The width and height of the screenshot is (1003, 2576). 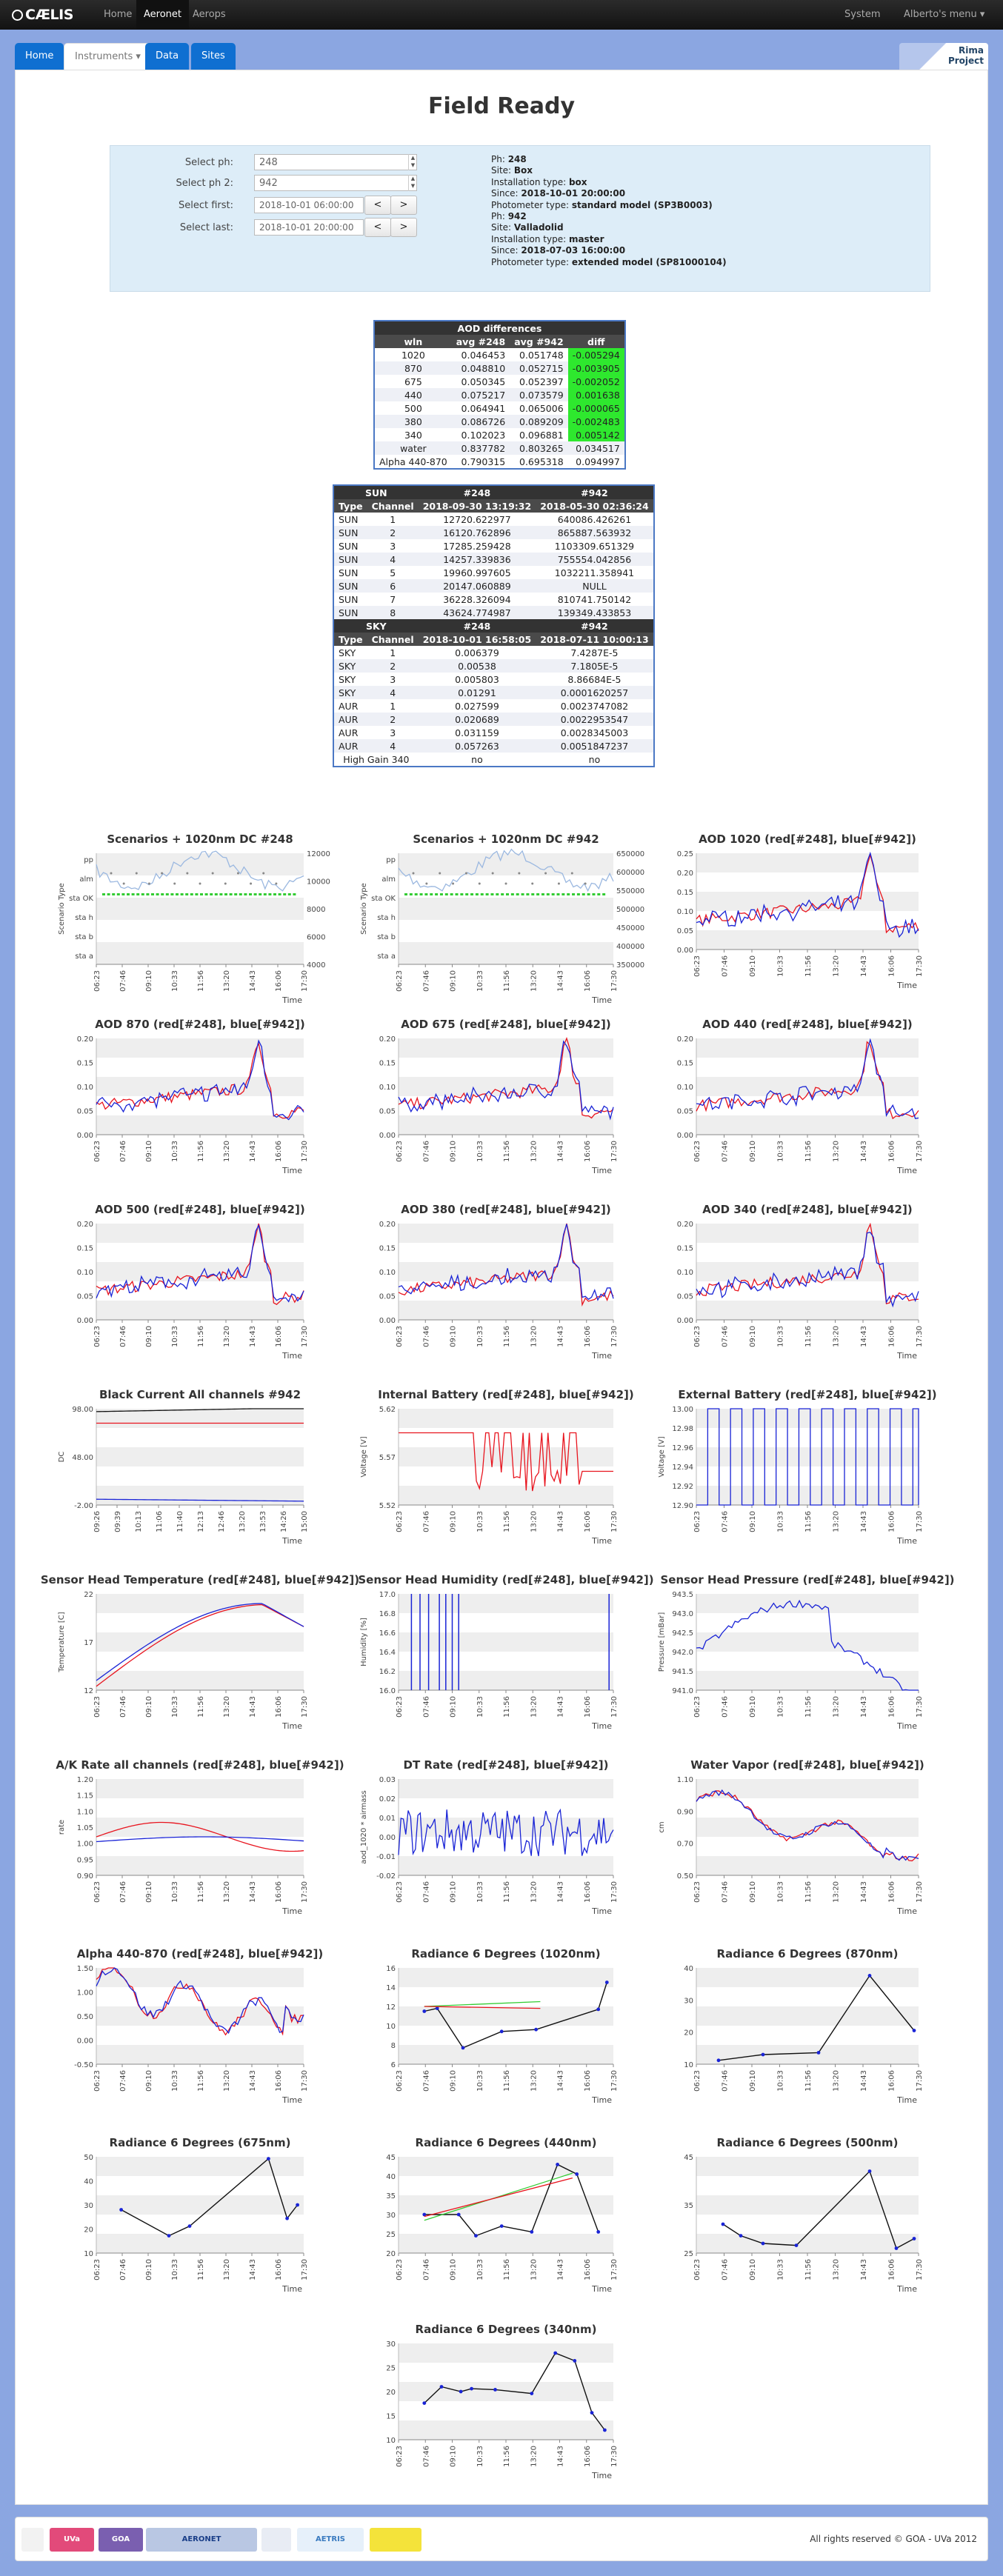 What do you see at coordinates (541, 355) in the screenshot?
I see `aod-cell: 0.051748` at bounding box center [541, 355].